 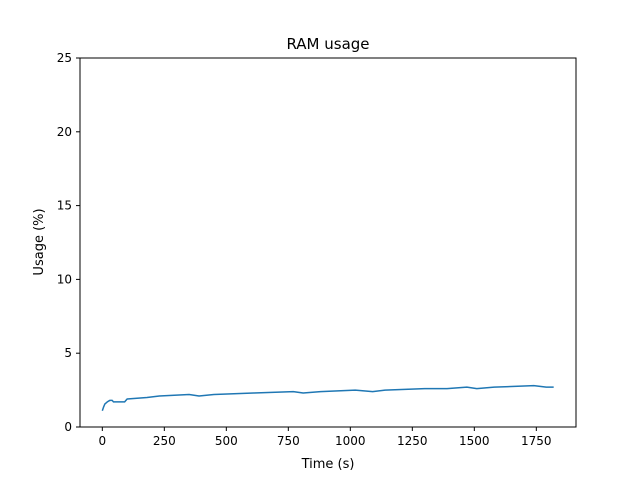 What do you see at coordinates (325, 437) in the screenshot?
I see `x-axis: 0 250 500 750 1000 1250 1500 1750` at bounding box center [325, 437].